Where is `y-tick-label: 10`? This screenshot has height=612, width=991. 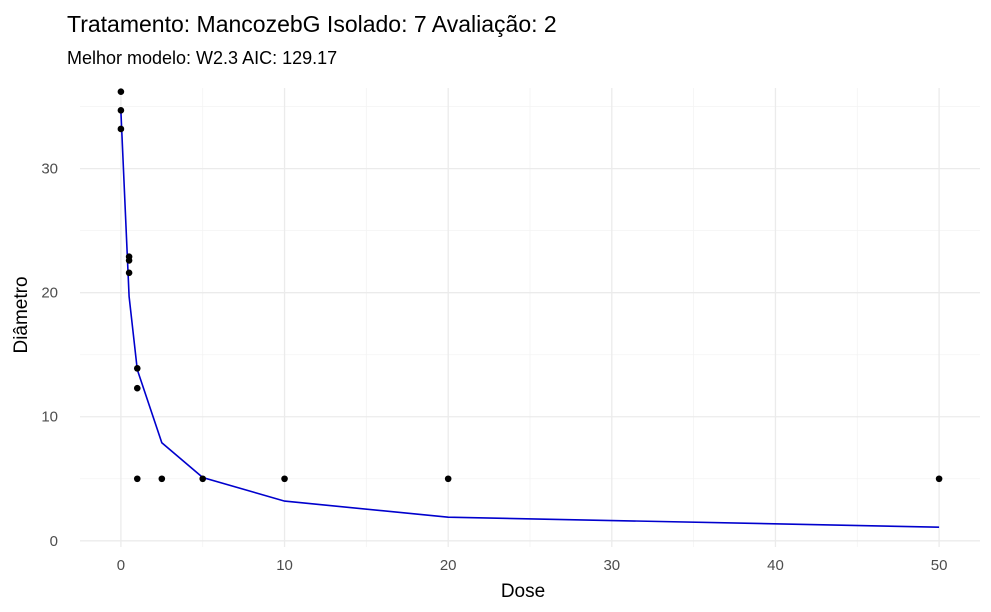
y-tick-label: 10 is located at coordinates (49, 417).